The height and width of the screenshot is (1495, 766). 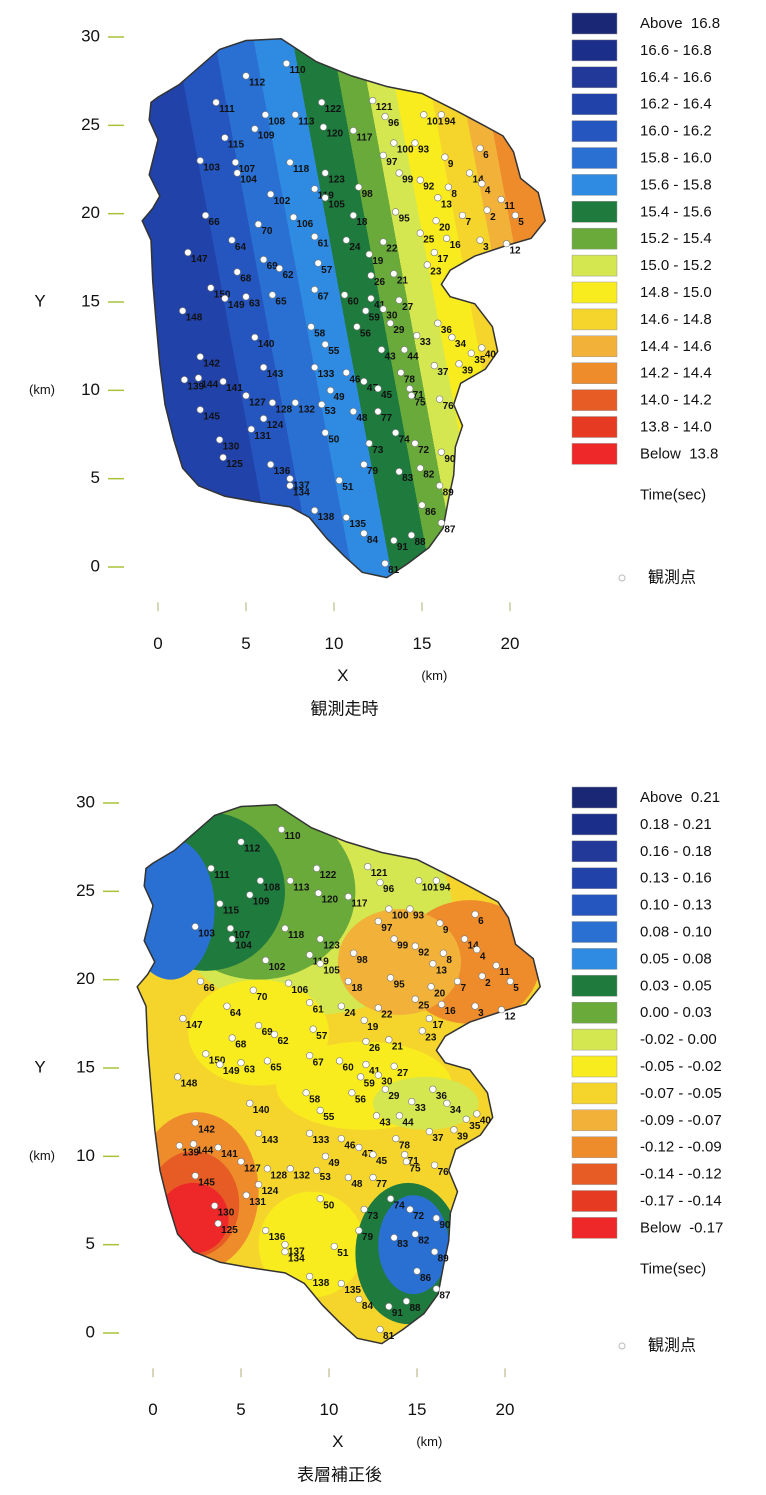 What do you see at coordinates (226, 1212) in the screenshot?
I see `station-label: 130` at bounding box center [226, 1212].